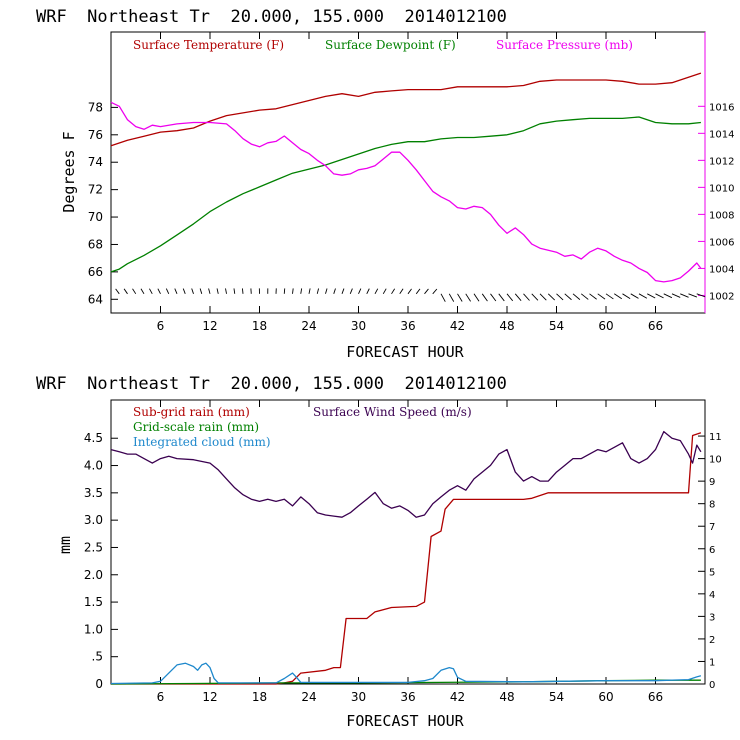  Describe the element at coordinates (721, 242) in the screenshot. I see `top-y2-tick-label: 1006` at that location.